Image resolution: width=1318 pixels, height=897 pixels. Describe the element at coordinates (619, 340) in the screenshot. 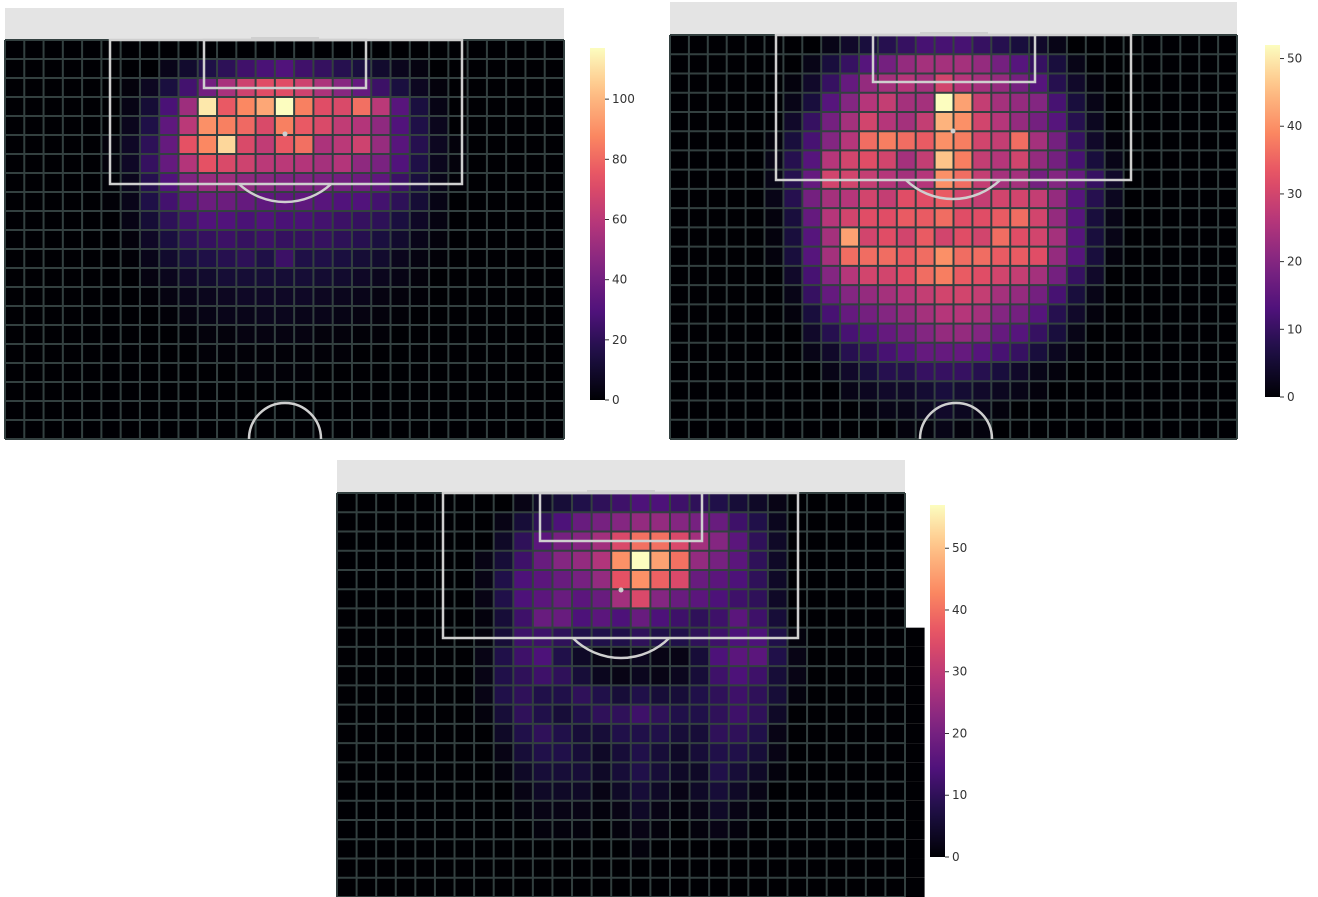

I see `colorbar-tick-label: 20` at that location.